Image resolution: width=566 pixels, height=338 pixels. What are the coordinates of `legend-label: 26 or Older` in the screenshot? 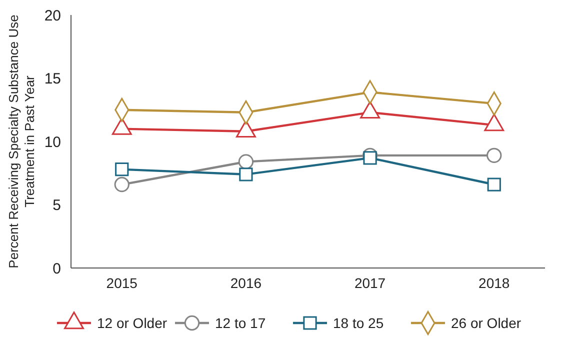 It's located at (486, 322).